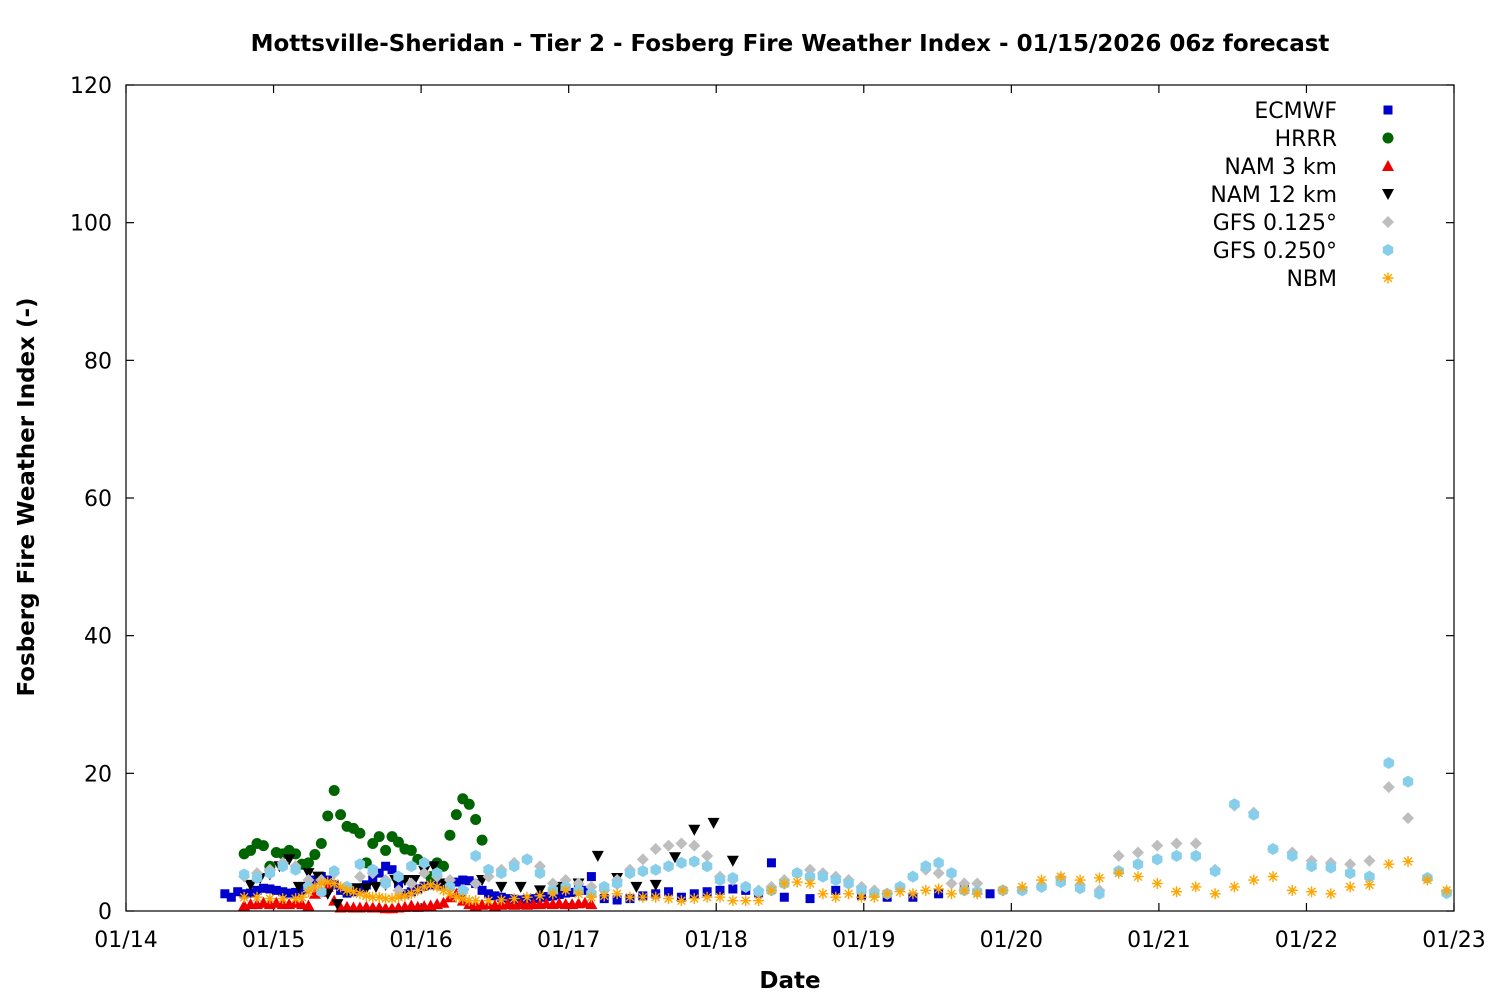  I want to click on x-tick-label: 01/20, so click(1011, 940).